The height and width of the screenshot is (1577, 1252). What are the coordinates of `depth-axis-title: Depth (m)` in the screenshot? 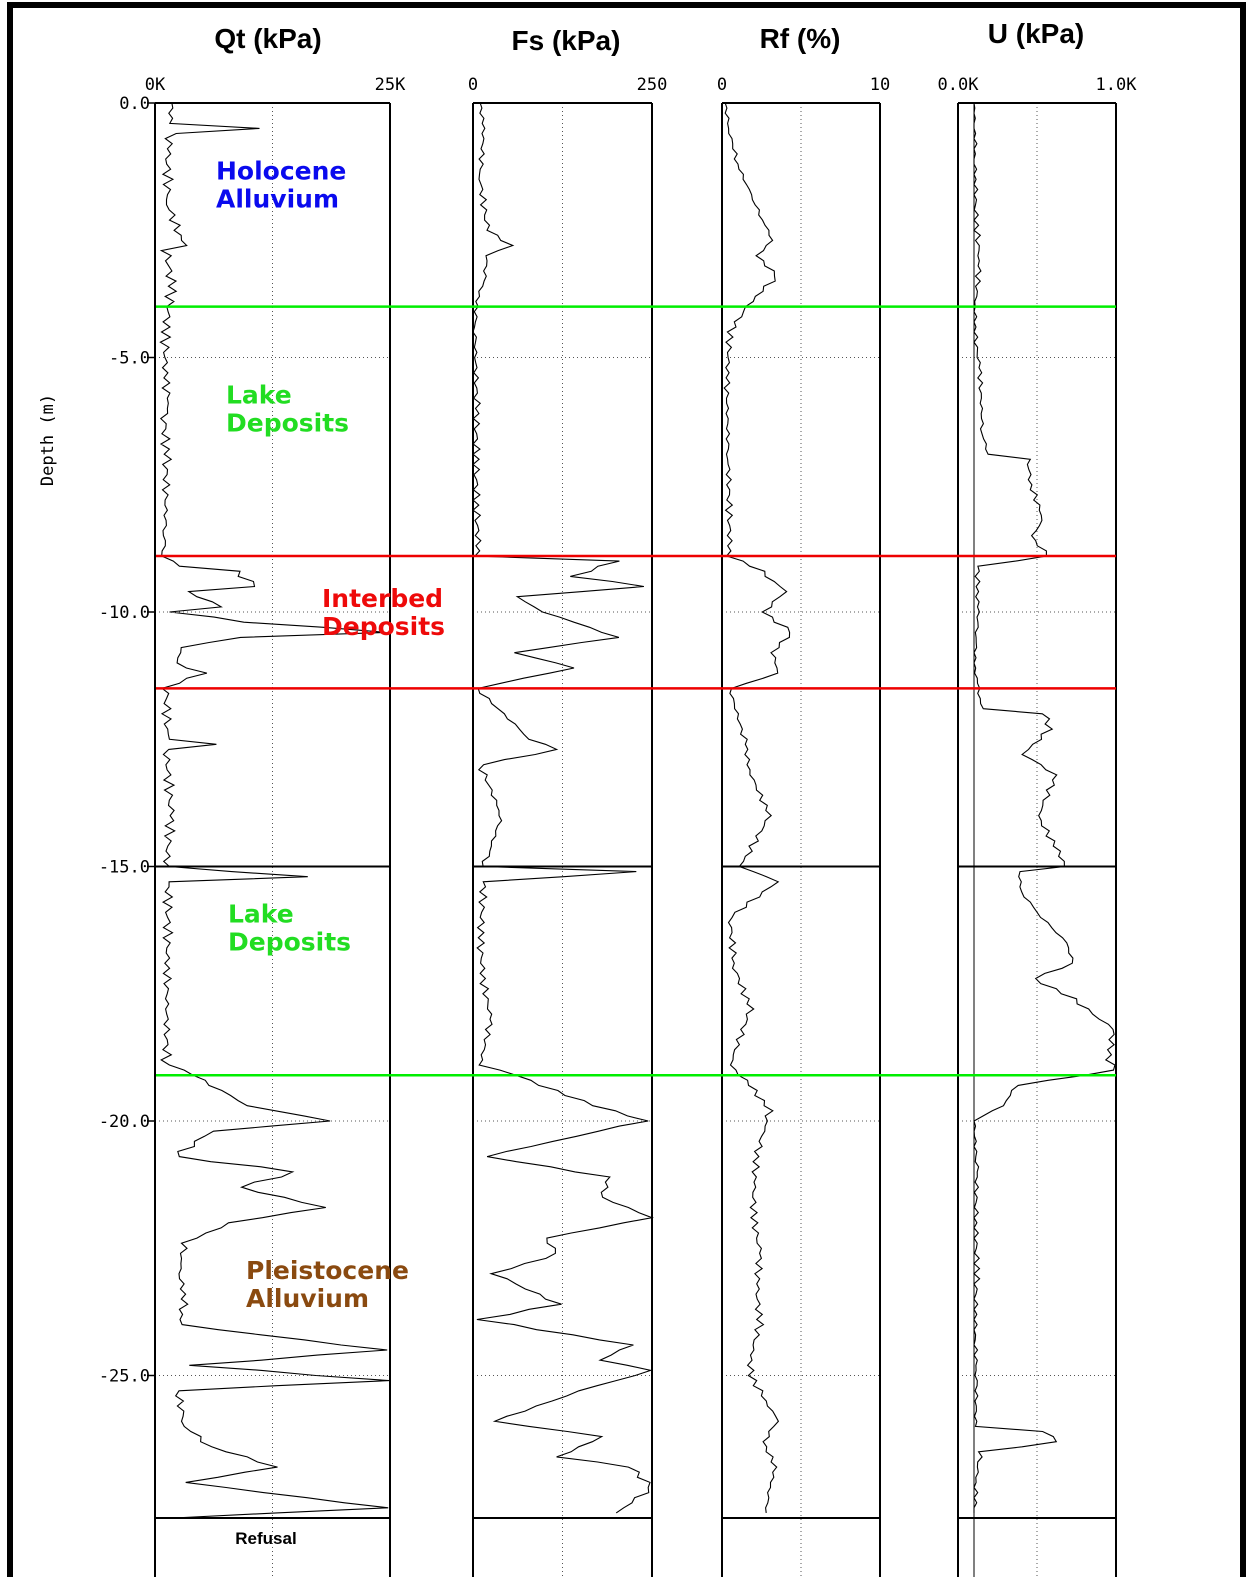 It's located at (48, 440).